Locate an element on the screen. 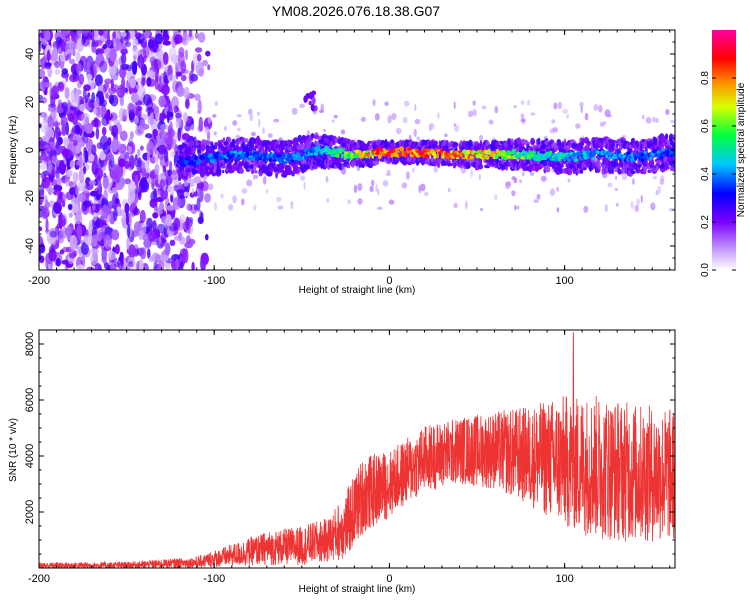 The width and height of the screenshot is (750, 600). y-tick-label: 6000 is located at coordinates (30, 400).